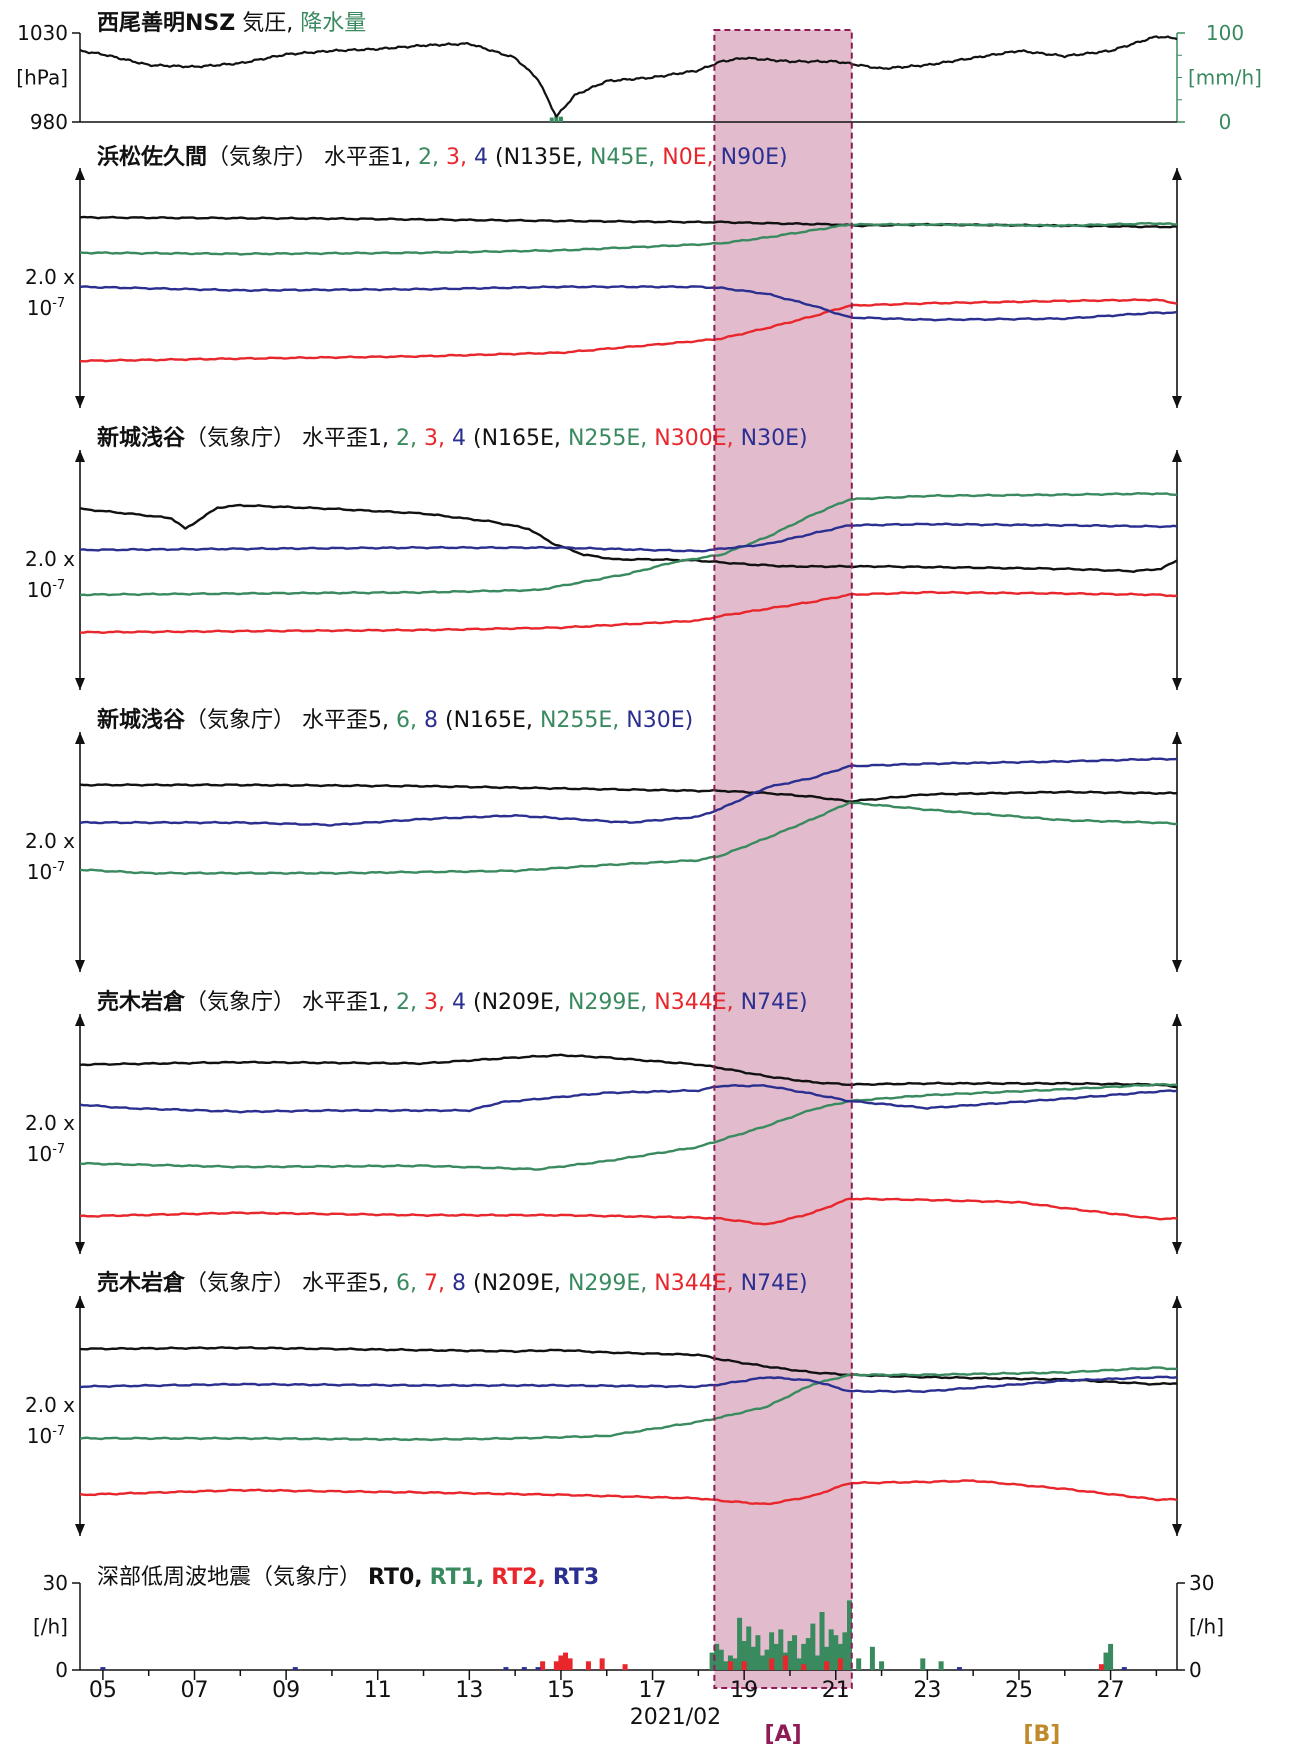 This screenshot has width=1299, height=1753. I want to click on panel-title-station: 新城浅谷, so click(141, 438).